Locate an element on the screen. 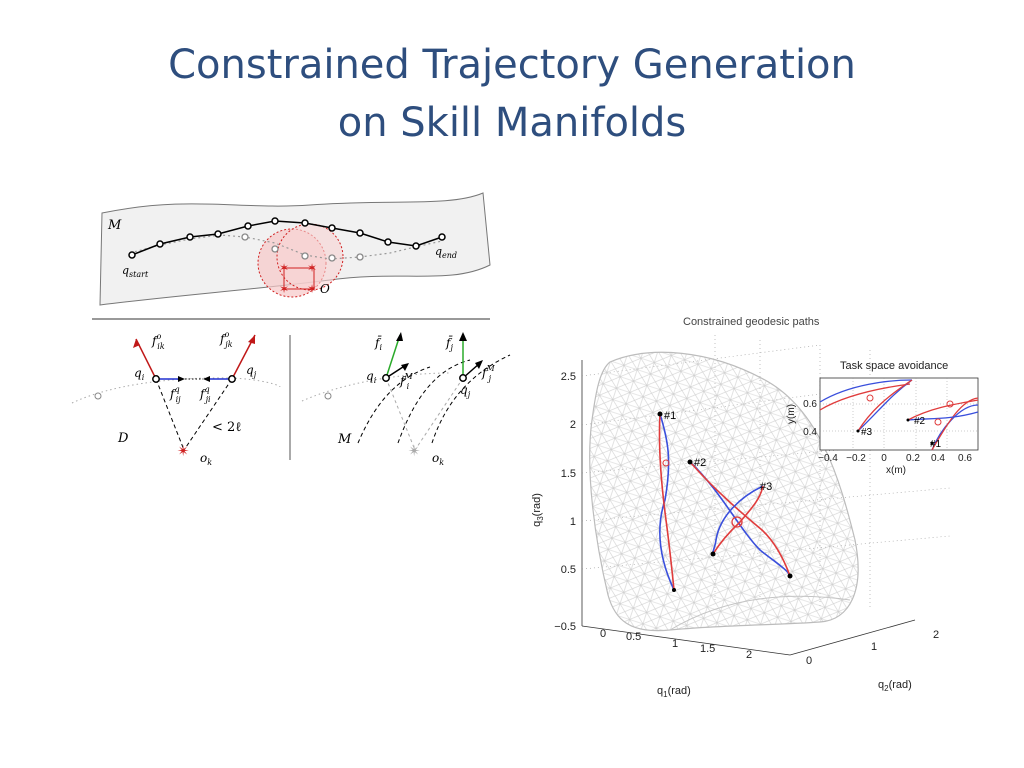 The image size is (1024, 768). inset-y-ticks: 0.6 0.4 is located at coordinates (810, 418).